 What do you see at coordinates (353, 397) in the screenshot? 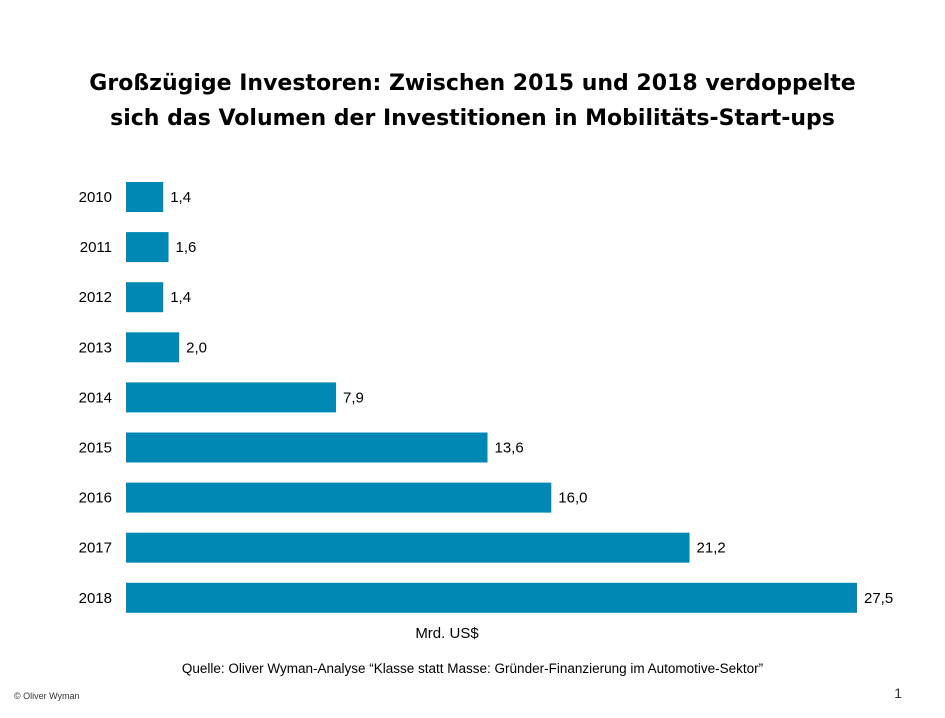
I see `value-label-2014: 7,9` at bounding box center [353, 397].